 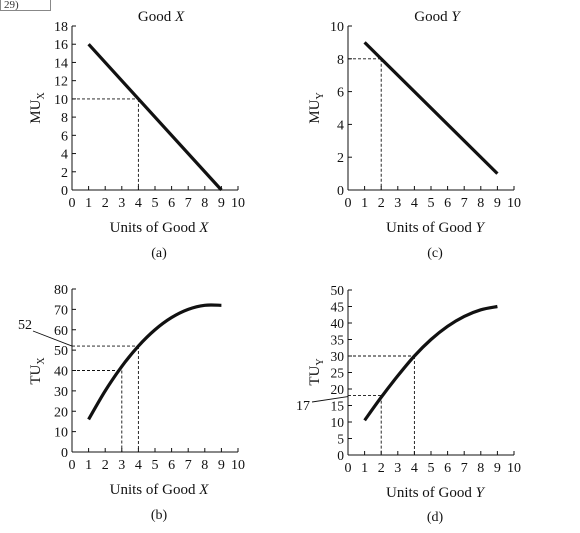 What do you see at coordinates (61, 63) in the screenshot?
I see `y-tick-label: 14` at bounding box center [61, 63].